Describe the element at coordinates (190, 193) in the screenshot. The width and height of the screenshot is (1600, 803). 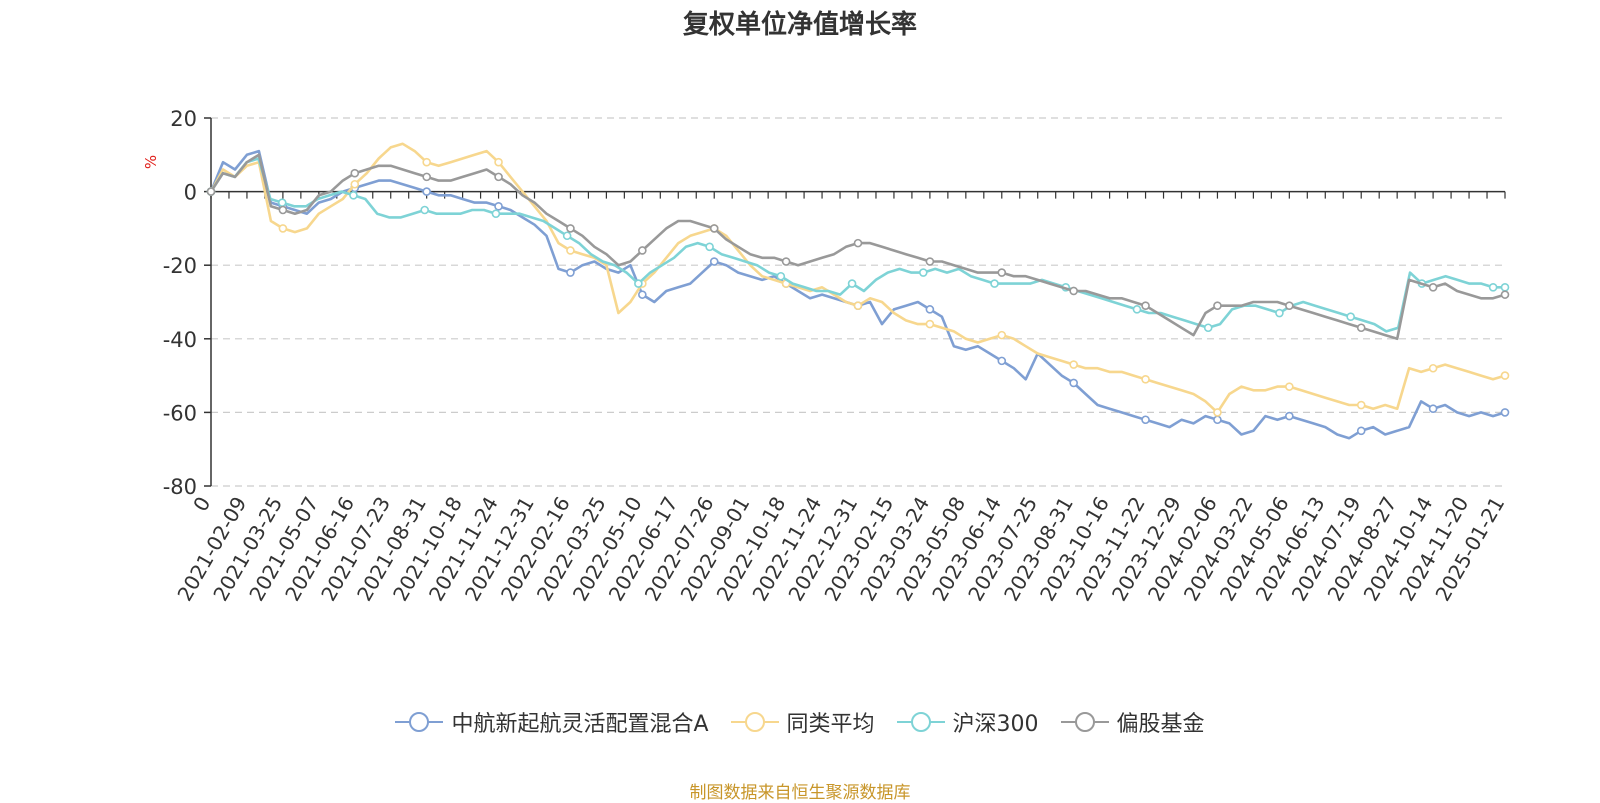
I see `y-tick-label: 0` at that location.